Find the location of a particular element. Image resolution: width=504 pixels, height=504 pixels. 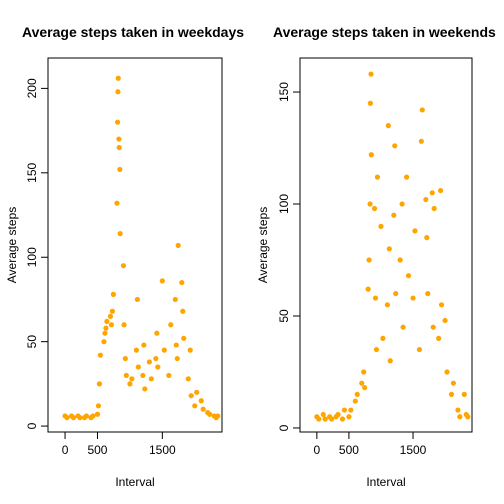

x-tick-label: 1500 is located at coordinates (413, 450).